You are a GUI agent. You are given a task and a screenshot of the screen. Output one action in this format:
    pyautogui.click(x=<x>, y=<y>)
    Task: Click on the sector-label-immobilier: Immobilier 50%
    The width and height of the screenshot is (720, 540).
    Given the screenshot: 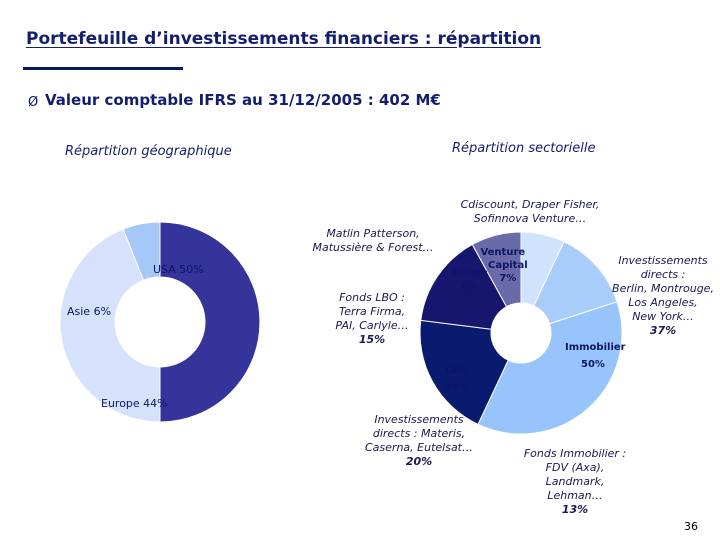 What is the action you would take?
    pyautogui.click(x=595, y=356)
    